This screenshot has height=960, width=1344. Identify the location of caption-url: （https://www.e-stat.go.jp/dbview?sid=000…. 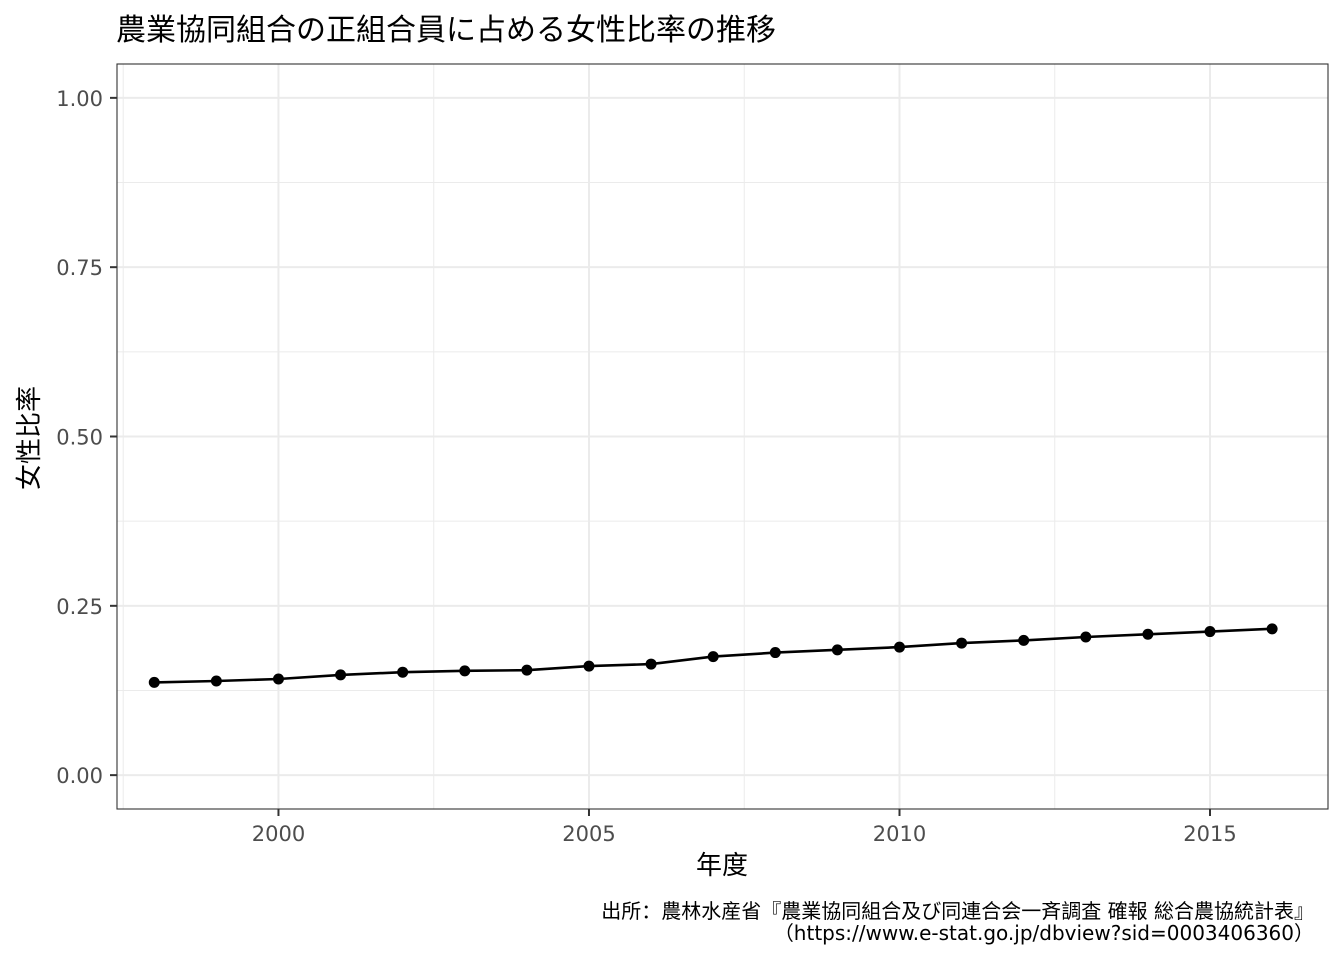
(1044, 933).